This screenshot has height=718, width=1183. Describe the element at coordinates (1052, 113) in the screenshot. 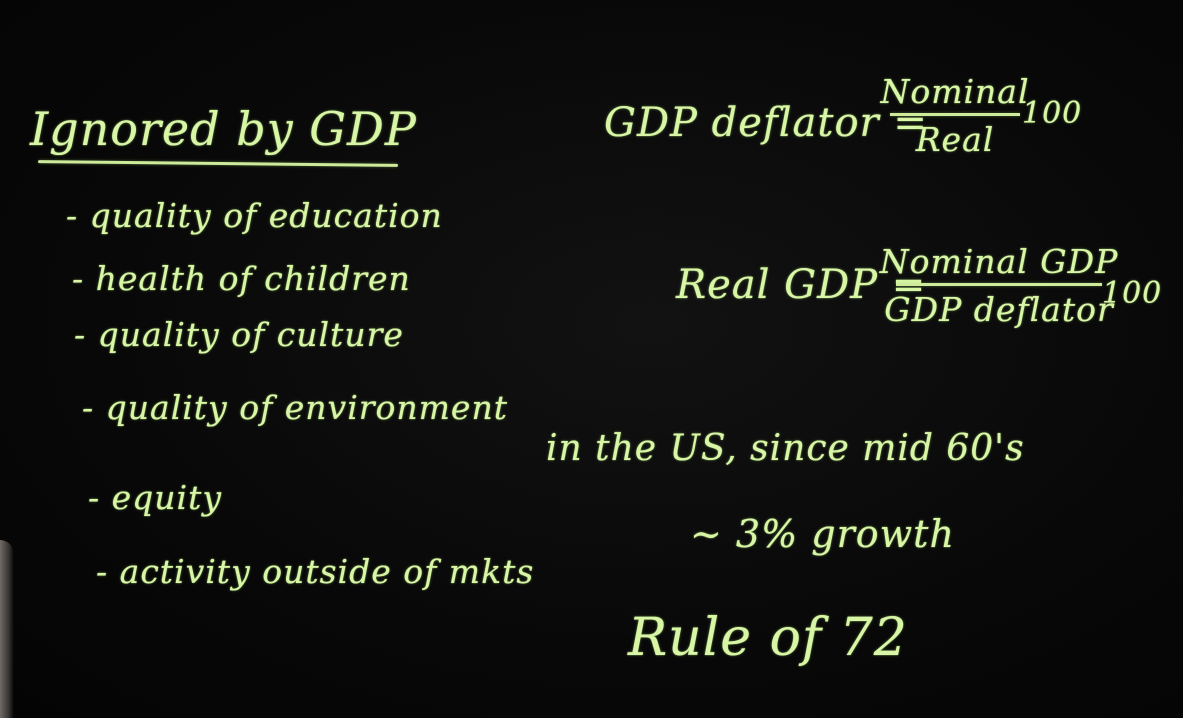

I see `formula-deflator-multiplier: 100` at that location.